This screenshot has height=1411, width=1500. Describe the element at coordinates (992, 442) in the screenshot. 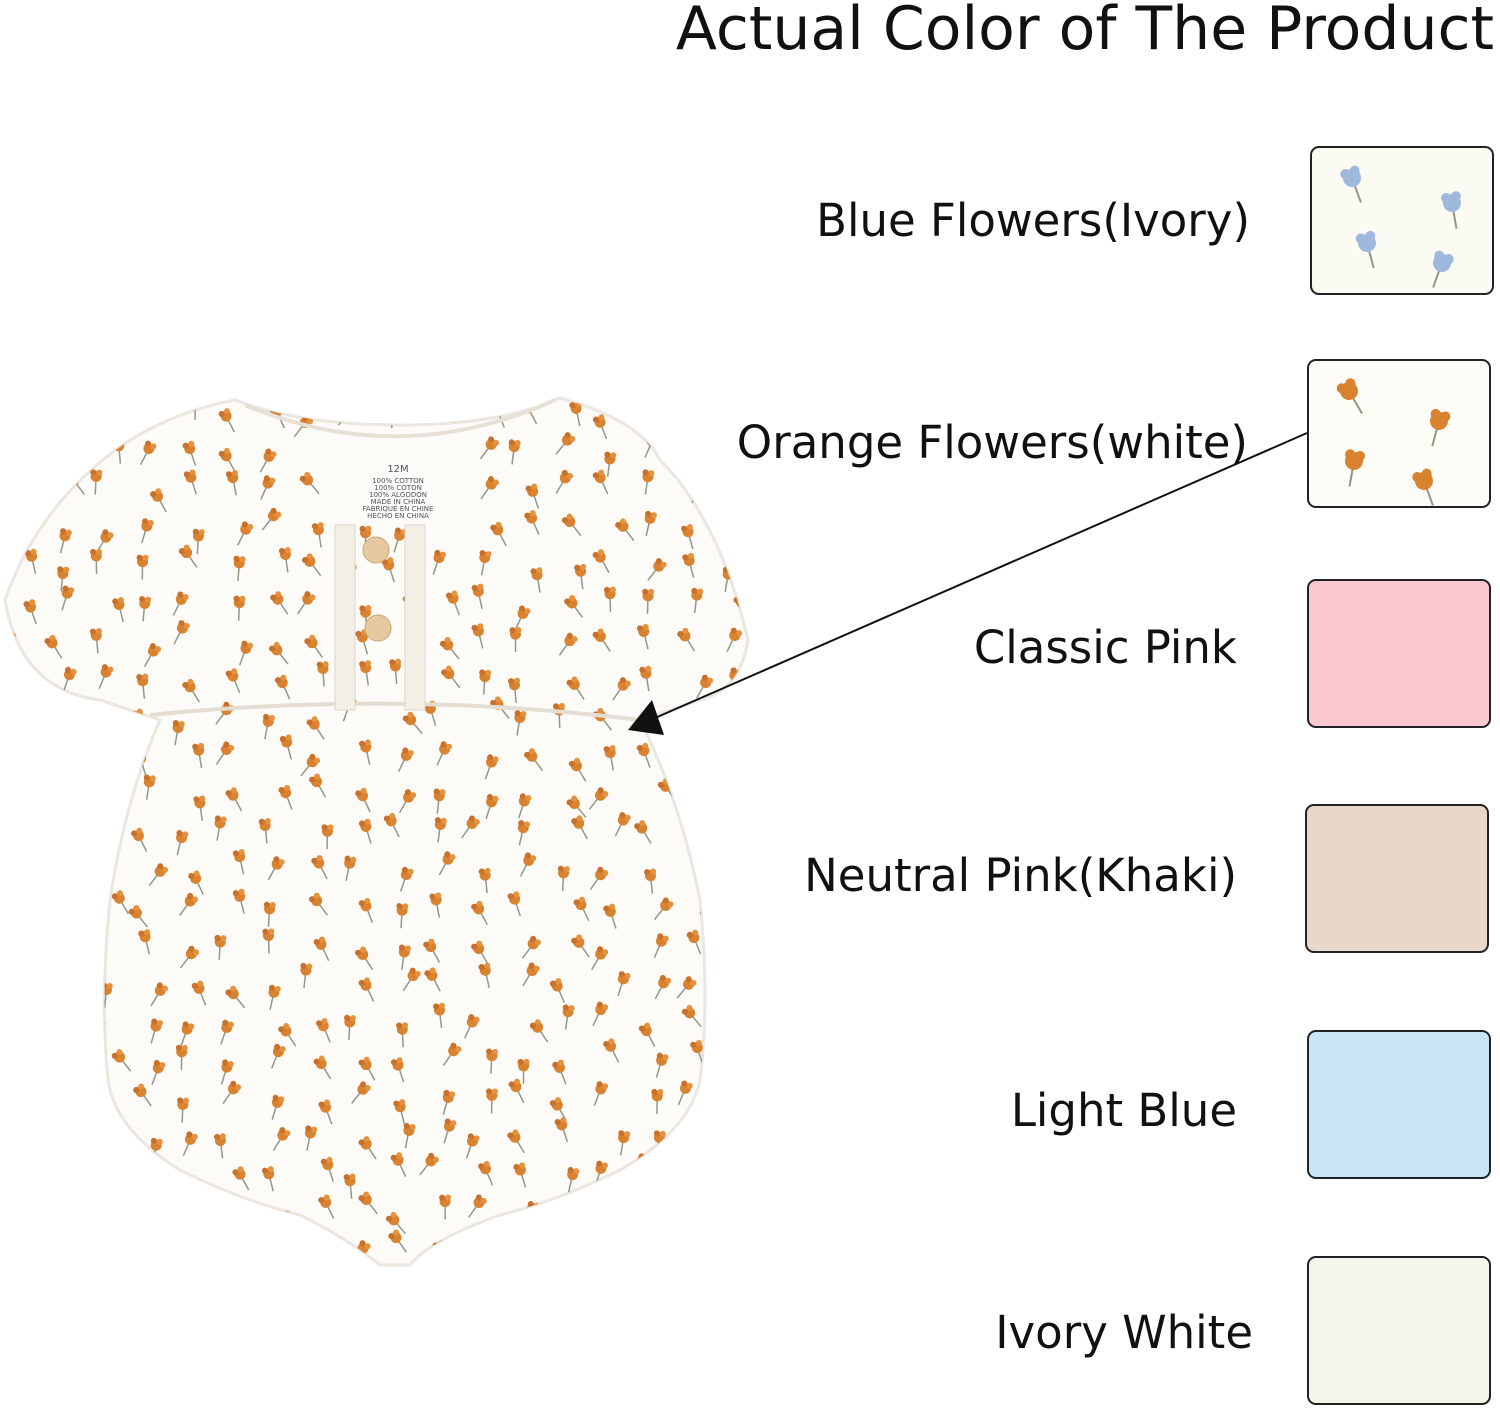

I see `color-label-orange-flowers: Orange Flowers(white)` at that location.